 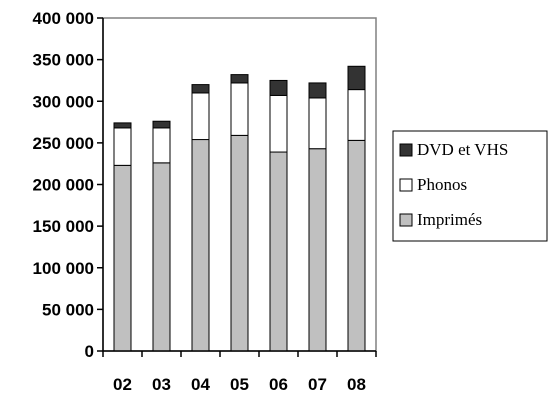 I want to click on x-tick-label: 05, so click(x=239, y=384).